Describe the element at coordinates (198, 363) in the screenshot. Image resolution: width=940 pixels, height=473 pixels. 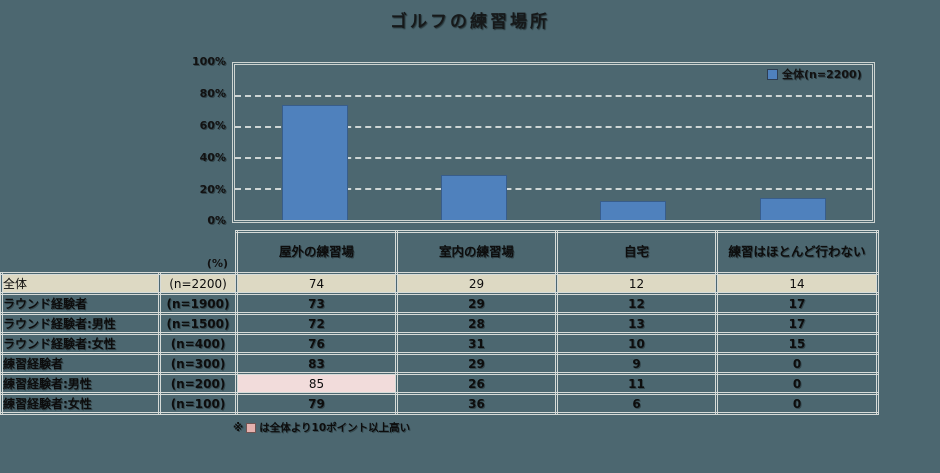
I see `sample-size-cell: (n=300)` at that location.